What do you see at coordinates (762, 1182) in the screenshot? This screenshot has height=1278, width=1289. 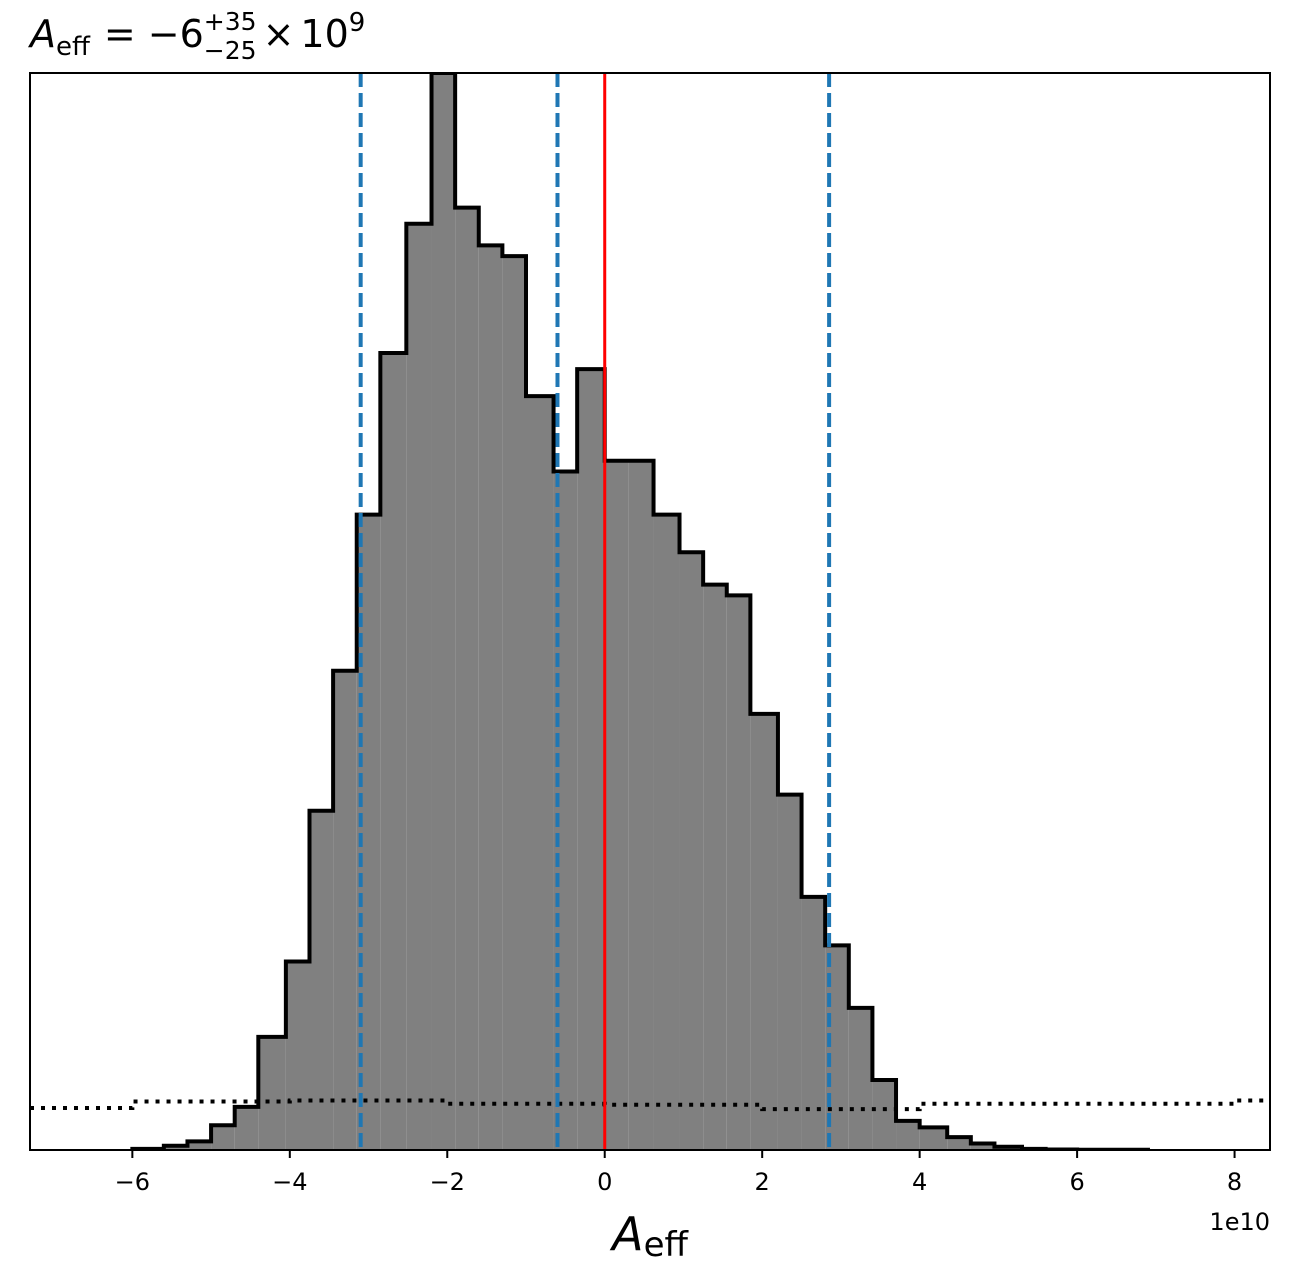 I see `x-tick-label: 2` at bounding box center [762, 1182].